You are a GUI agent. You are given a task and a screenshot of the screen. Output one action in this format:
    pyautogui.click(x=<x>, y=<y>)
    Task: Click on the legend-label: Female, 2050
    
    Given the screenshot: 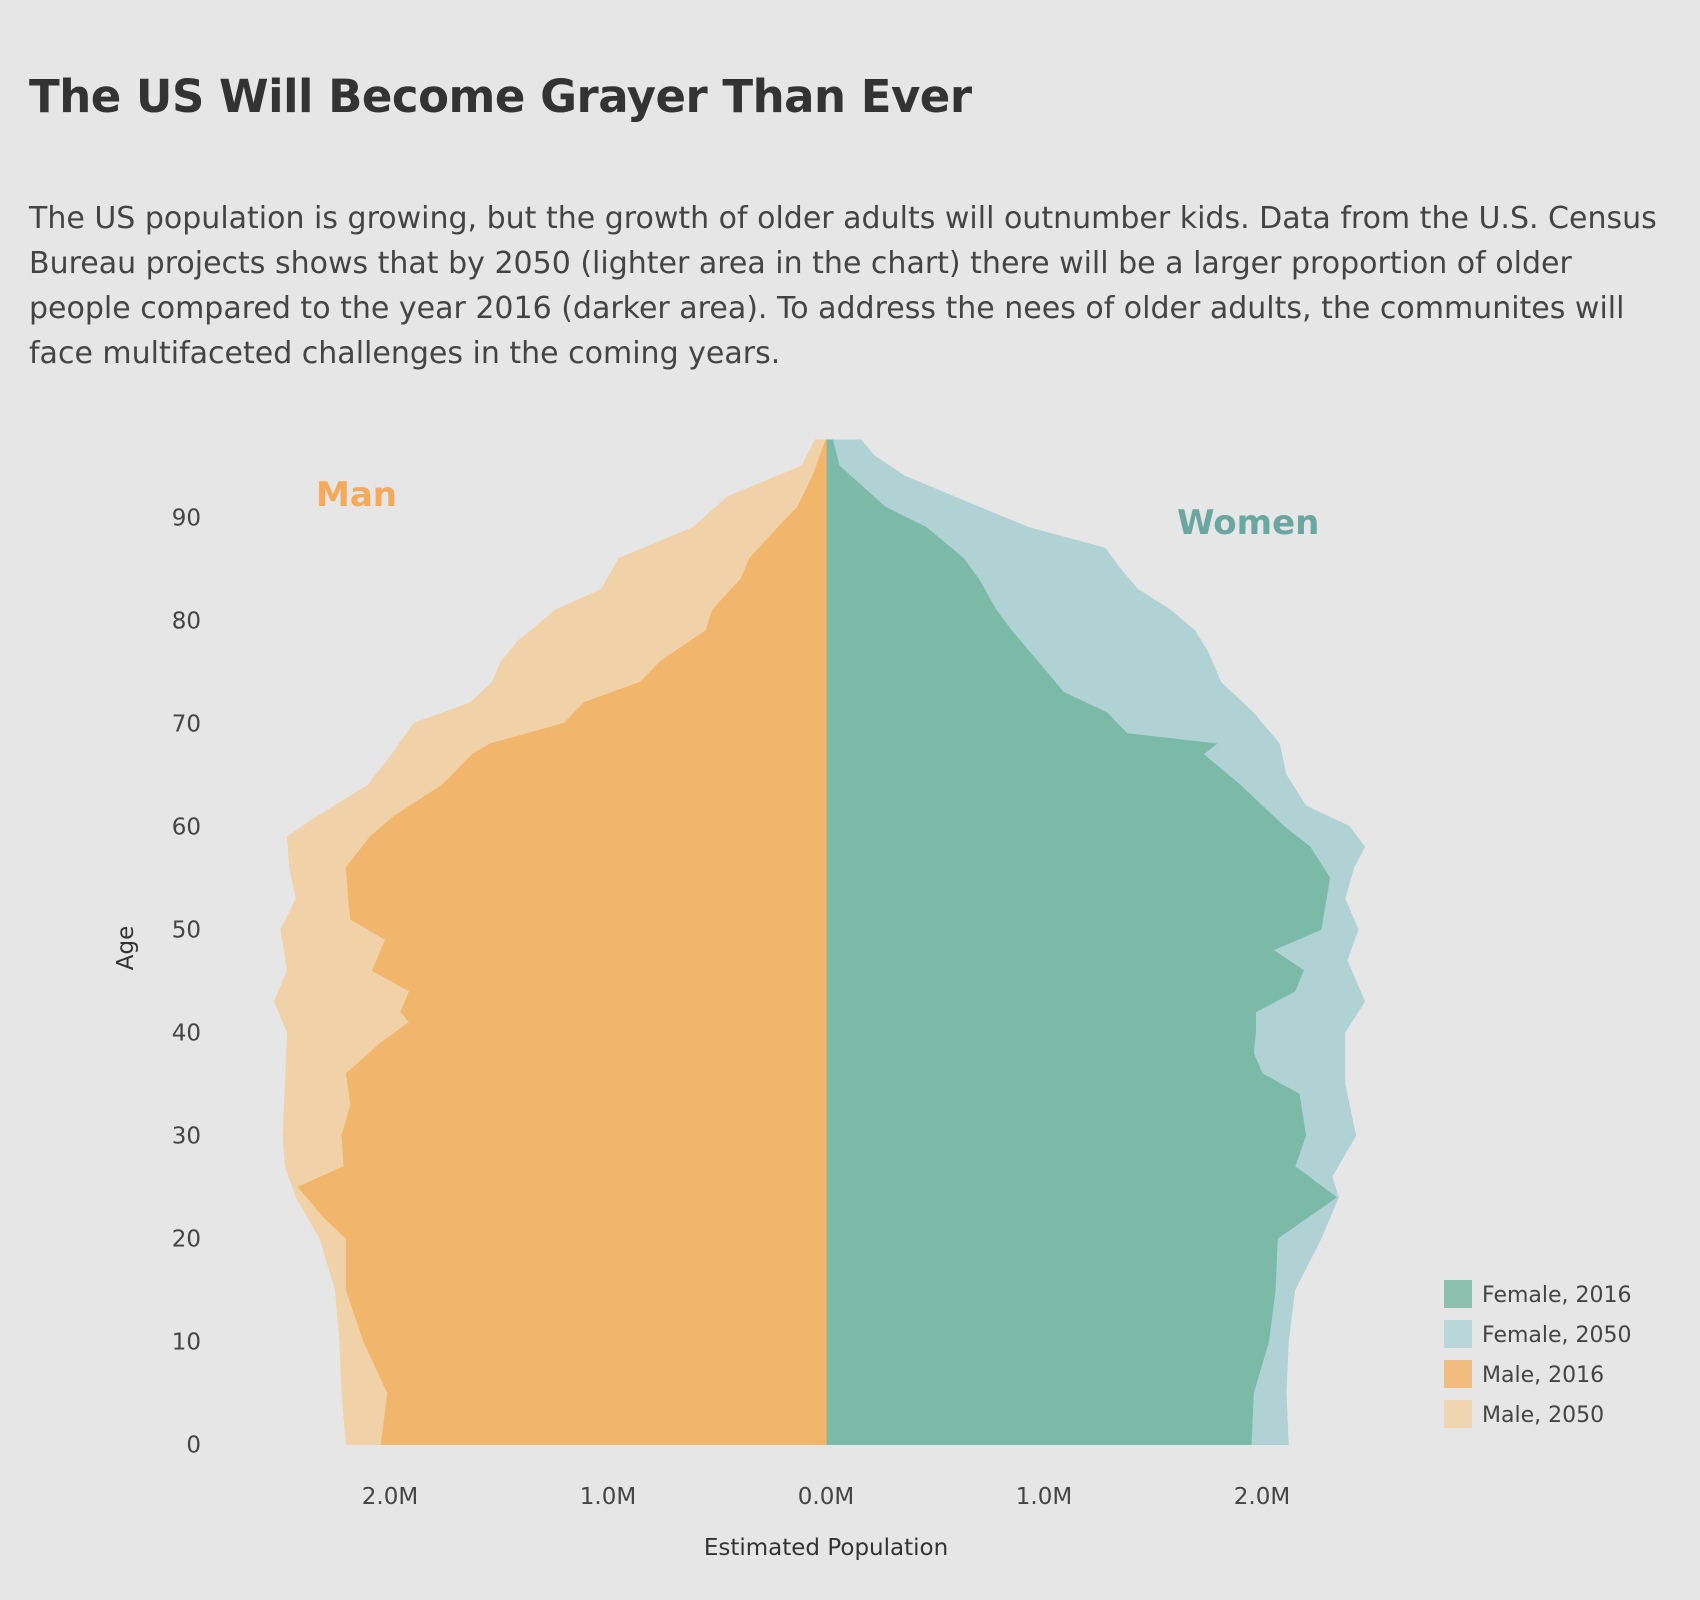 What is the action you would take?
    pyautogui.click(x=1557, y=1335)
    